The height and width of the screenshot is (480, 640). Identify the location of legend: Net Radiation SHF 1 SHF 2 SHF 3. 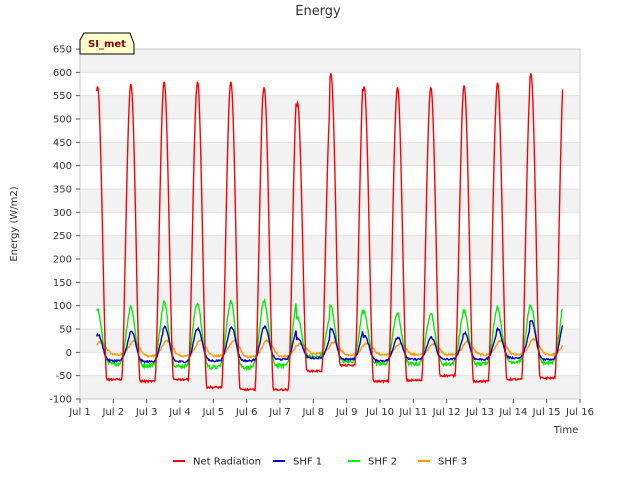
(320, 462).